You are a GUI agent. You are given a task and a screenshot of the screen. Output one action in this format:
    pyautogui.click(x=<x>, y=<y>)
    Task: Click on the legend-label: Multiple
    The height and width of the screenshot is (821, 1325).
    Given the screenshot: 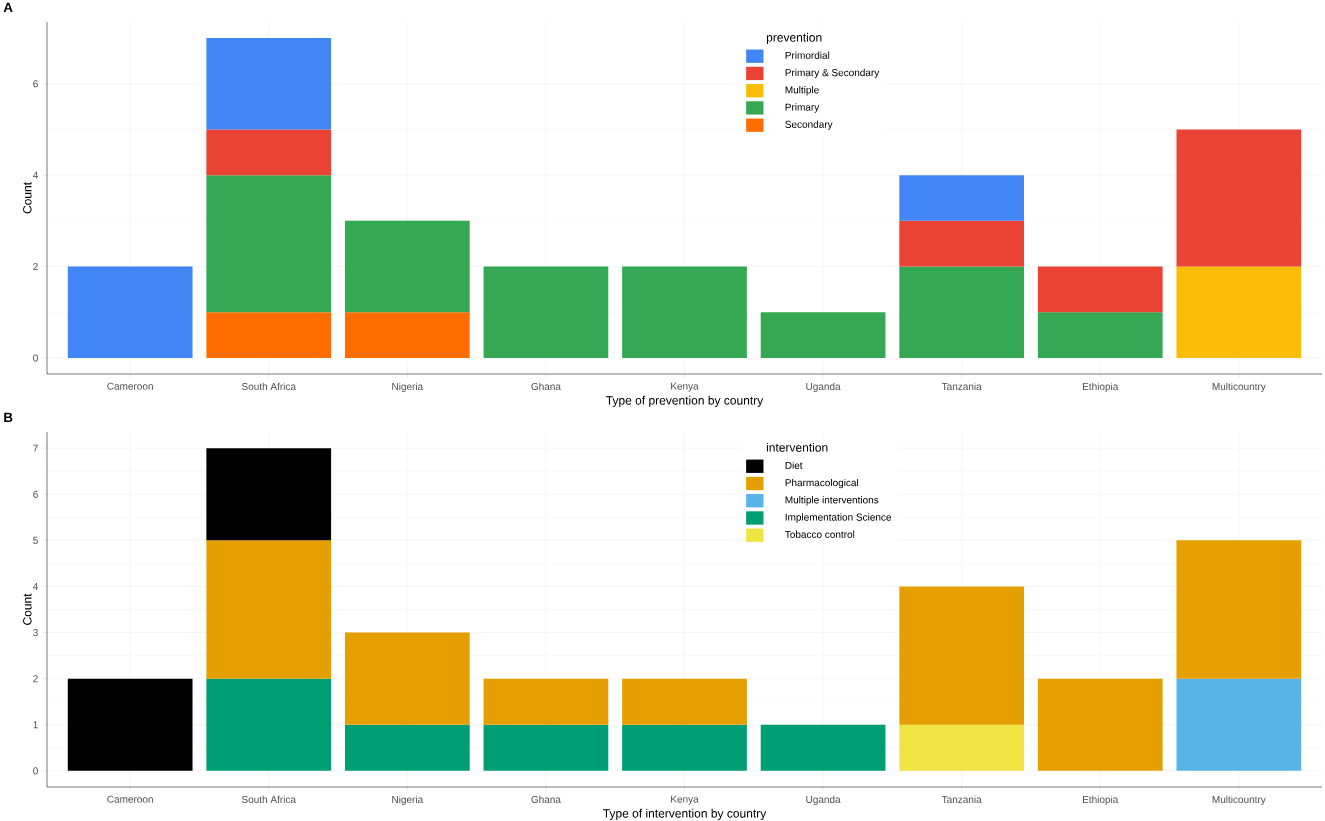 What is the action you would take?
    pyautogui.click(x=802, y=91)
    